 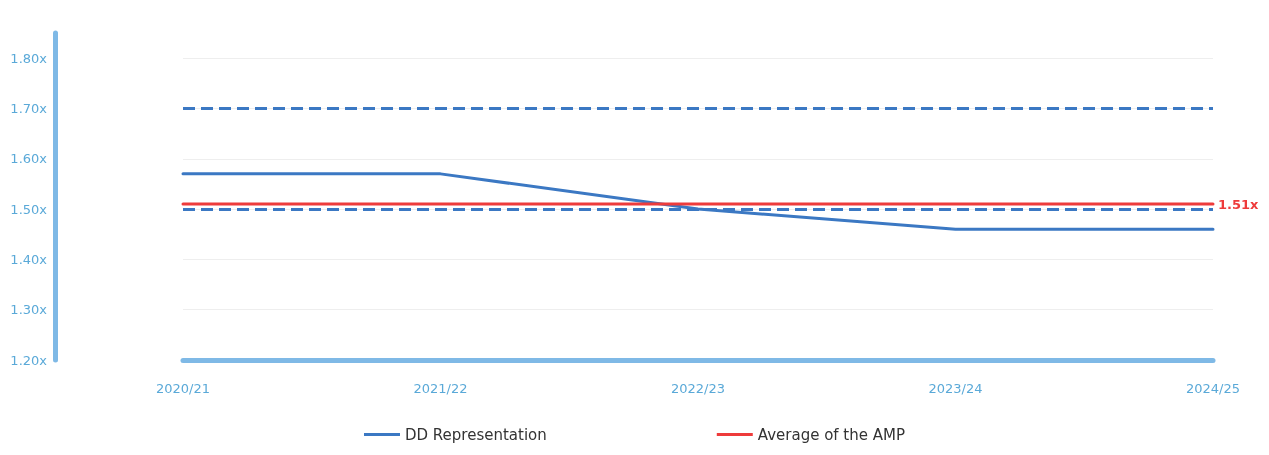 What do you see at coordinates (29, 159) in the screenshot?
I see `y-tick-label: 1.60x` at bounding box center [29, 159].